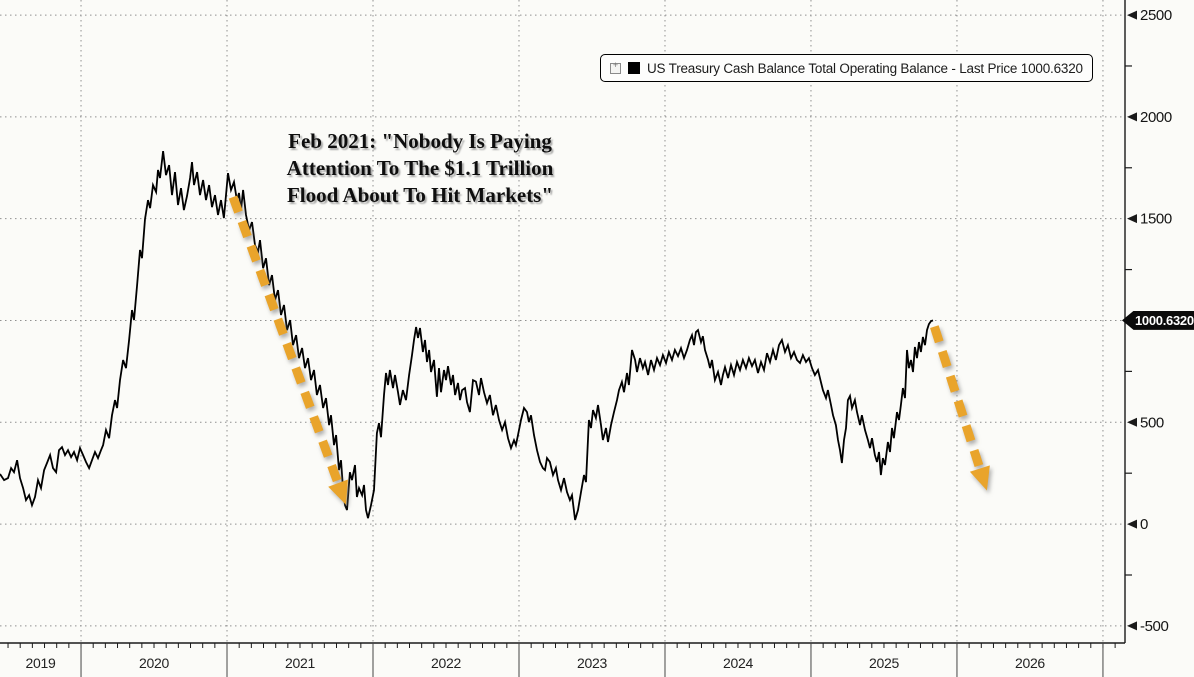 This screenshot has height=677, width=1194. I want to click on annotation-line-2: Attention To The $1.1 Trillion, so click(420, 168).